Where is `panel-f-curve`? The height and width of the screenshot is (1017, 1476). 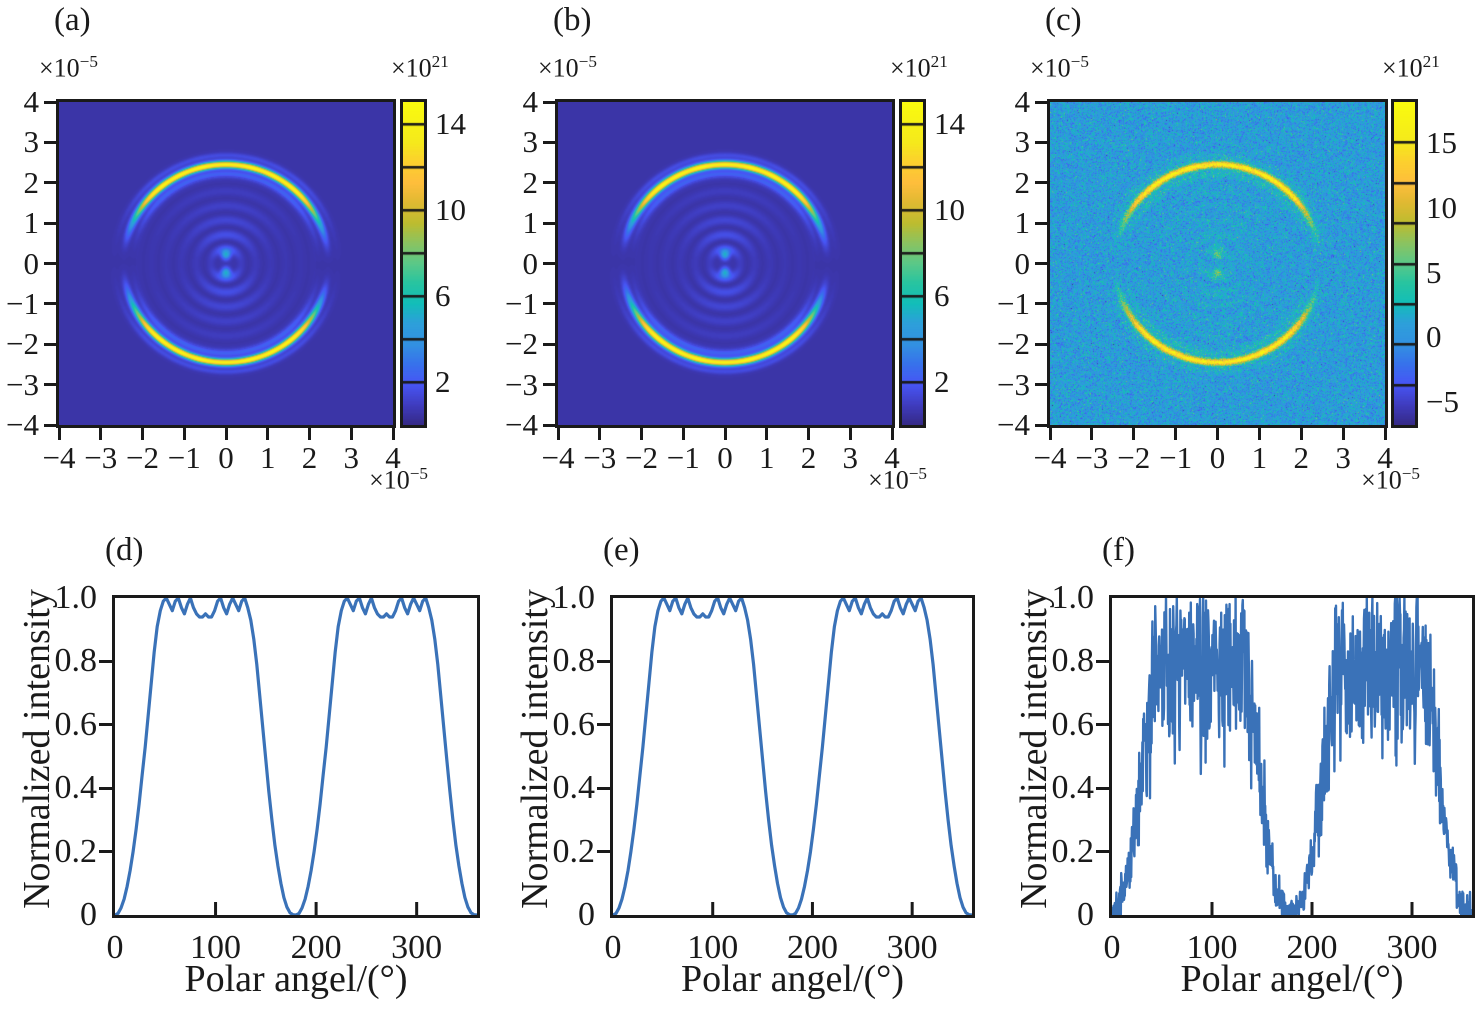
panel-f-curve is located at coordinates (1292, 756).